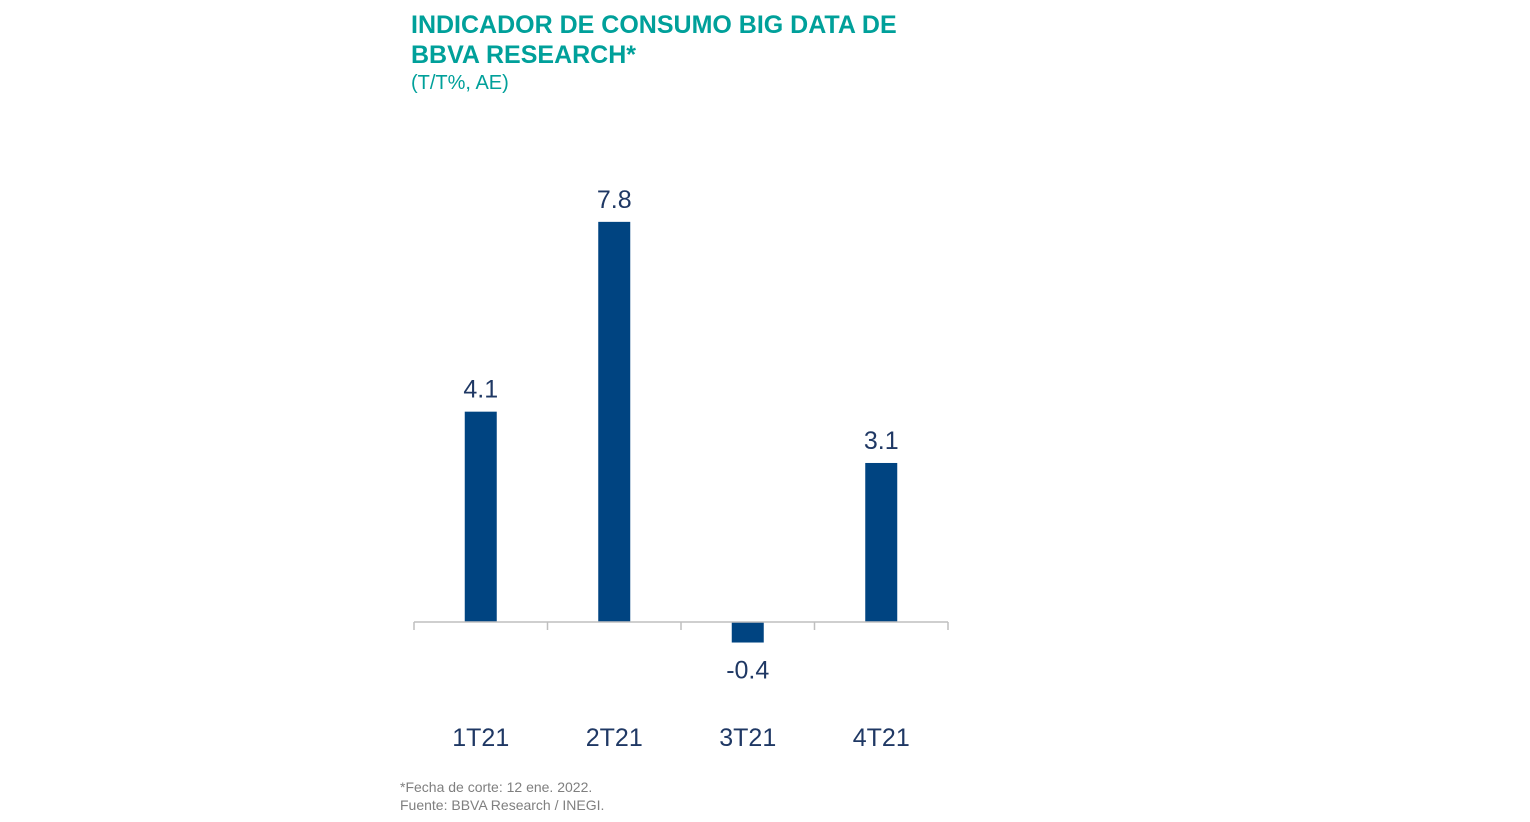 The image size is (1530, 822). What do you see at coordinates (747, 632) in the screenshot?
I see `bar-3T21` at bounding box center [747, 632].